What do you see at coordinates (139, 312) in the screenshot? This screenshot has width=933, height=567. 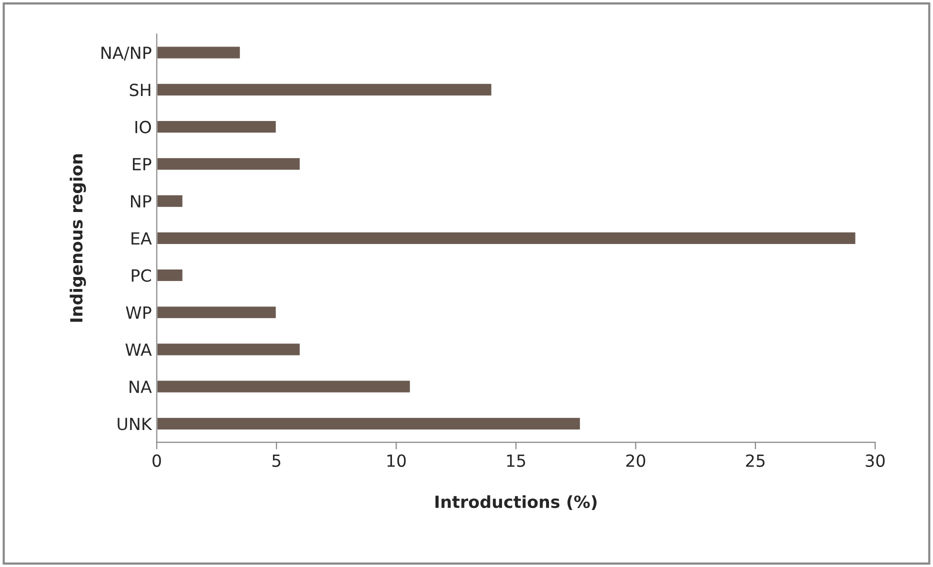 I see `y-tick-label: WP` at bounding box center [139, 312].